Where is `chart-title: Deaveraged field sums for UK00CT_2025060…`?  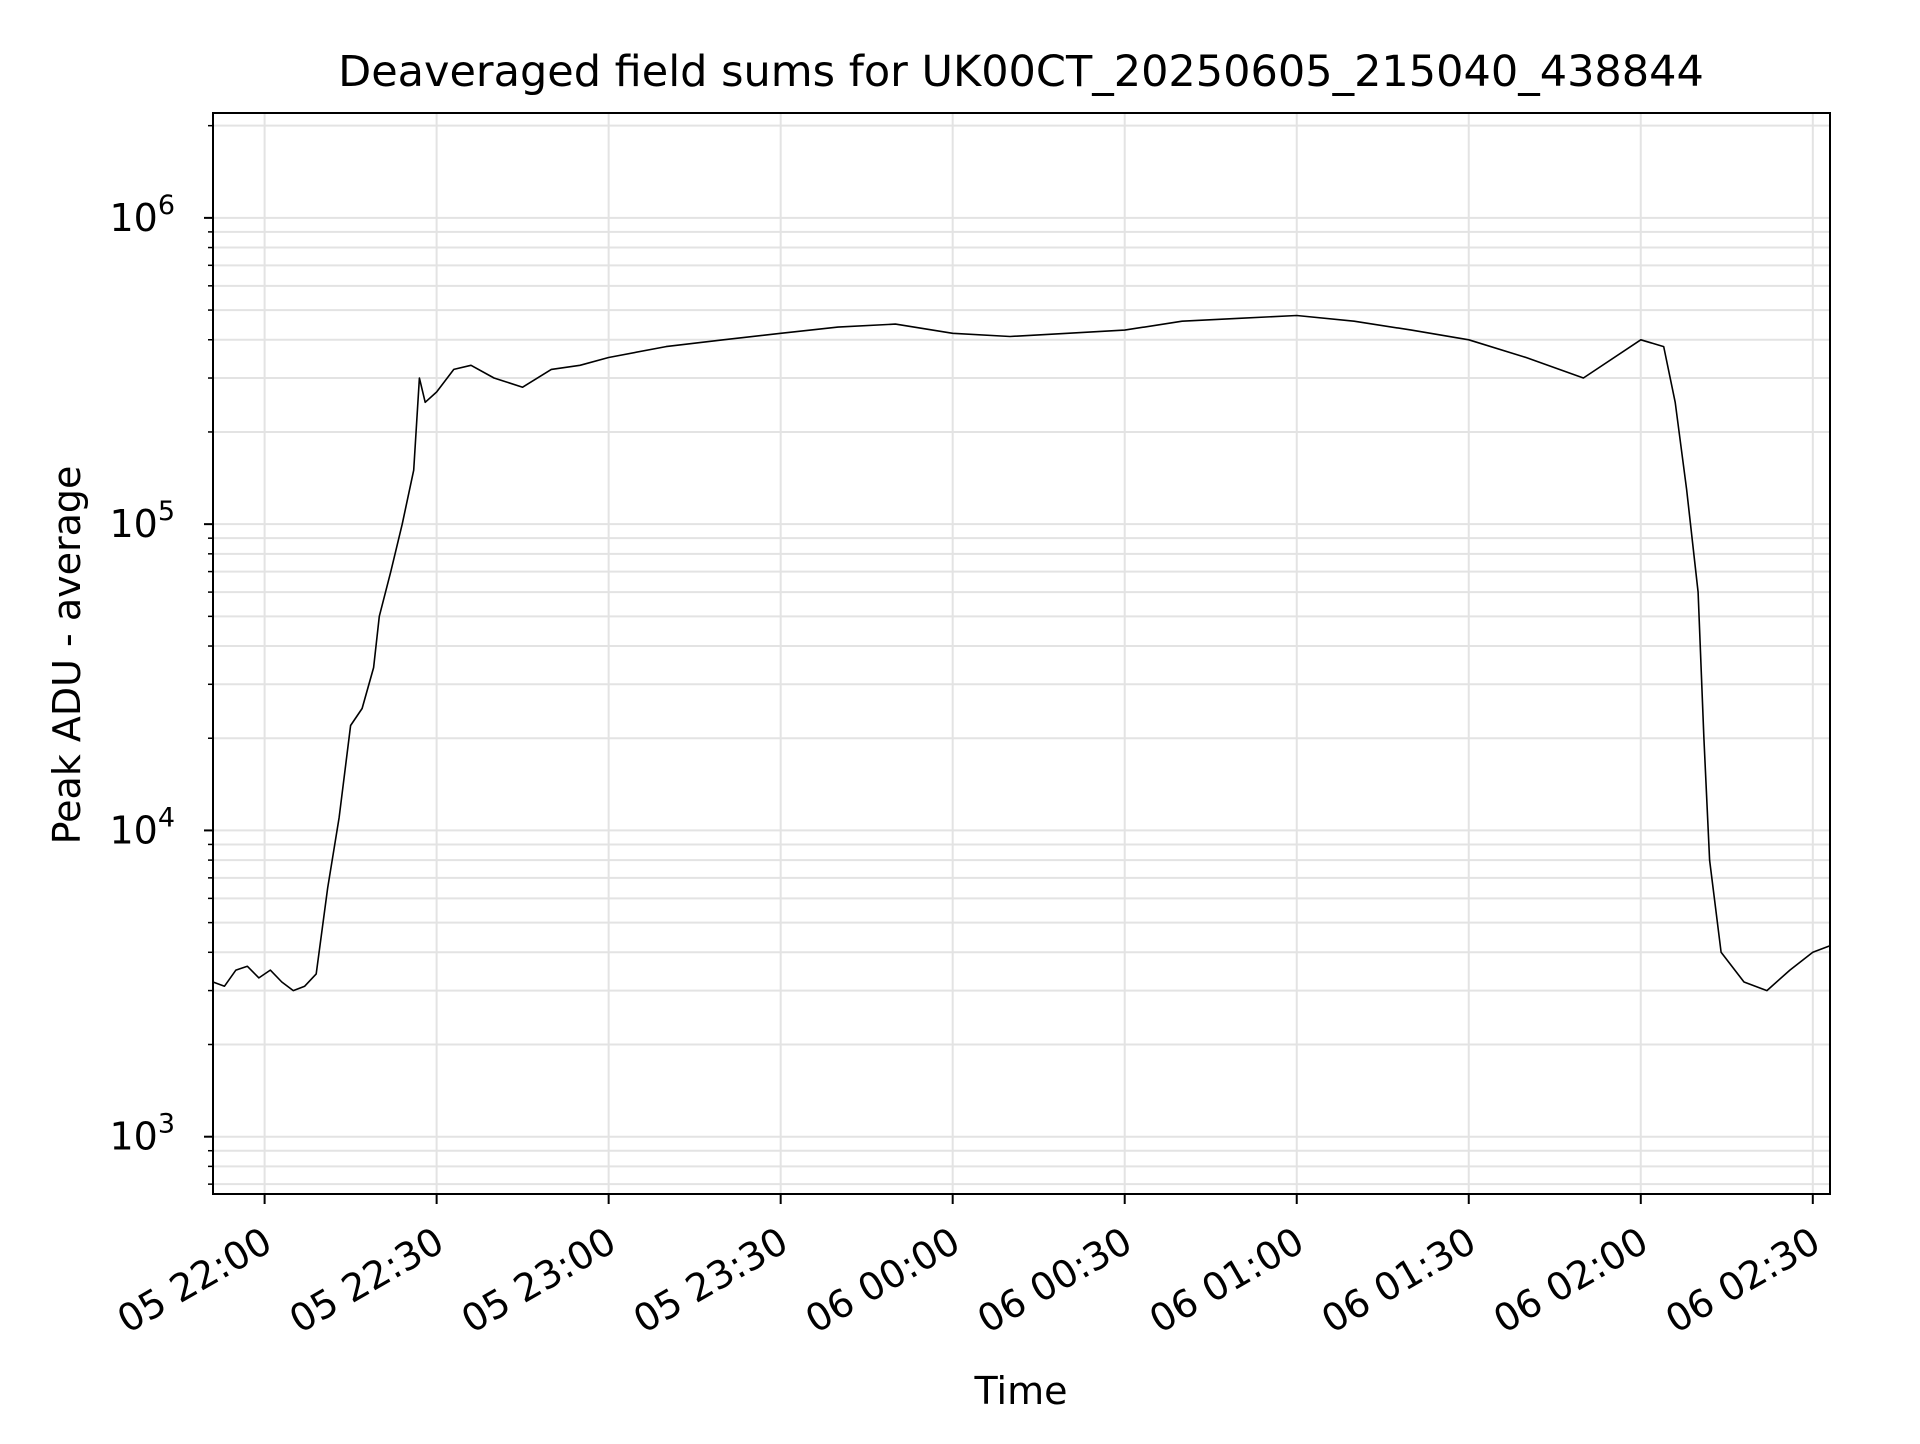 chart-title: Deaveraged field sums for UK00CT_2025060… is located at coordinates (1021, 72).